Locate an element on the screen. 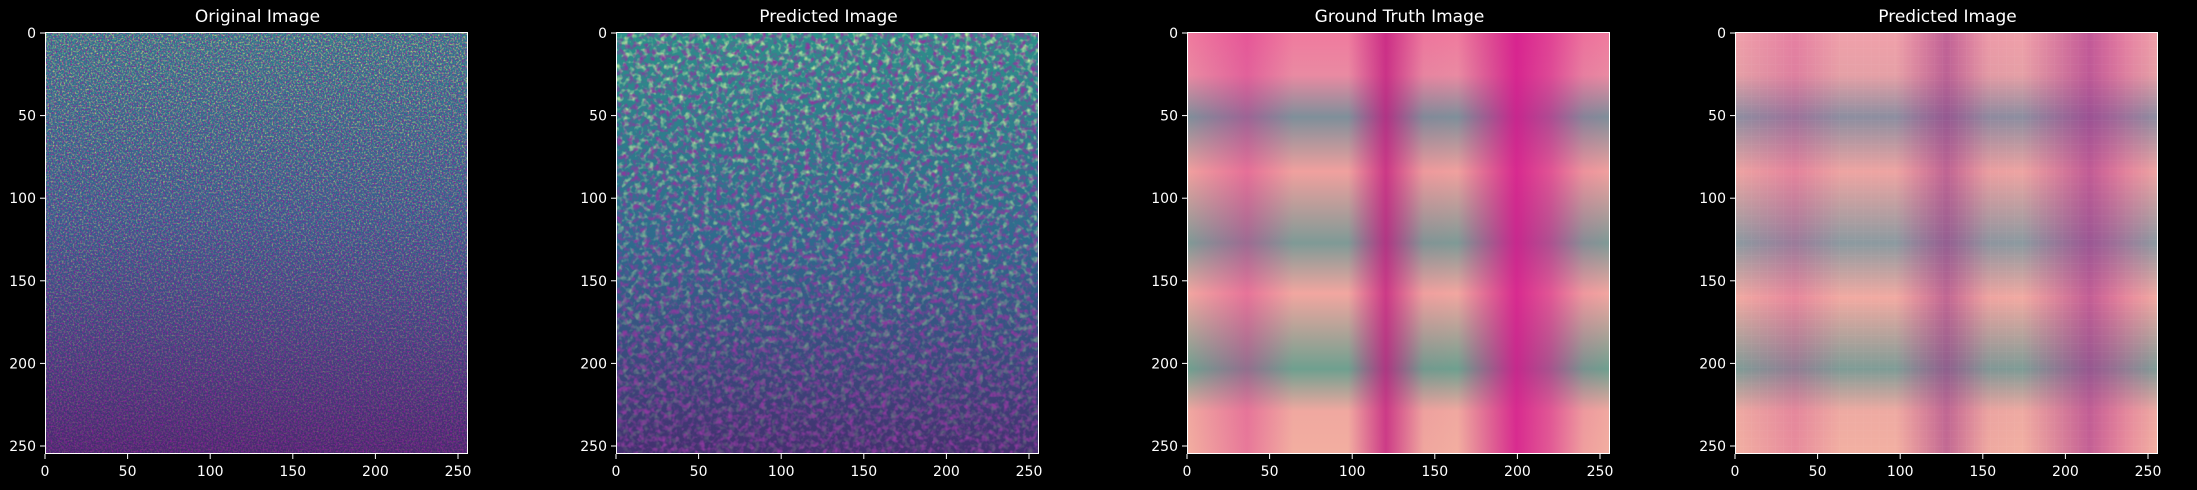 This screenshot has width=2197, height=490. panel-title: Original Image is located at coordinates (257, 17).